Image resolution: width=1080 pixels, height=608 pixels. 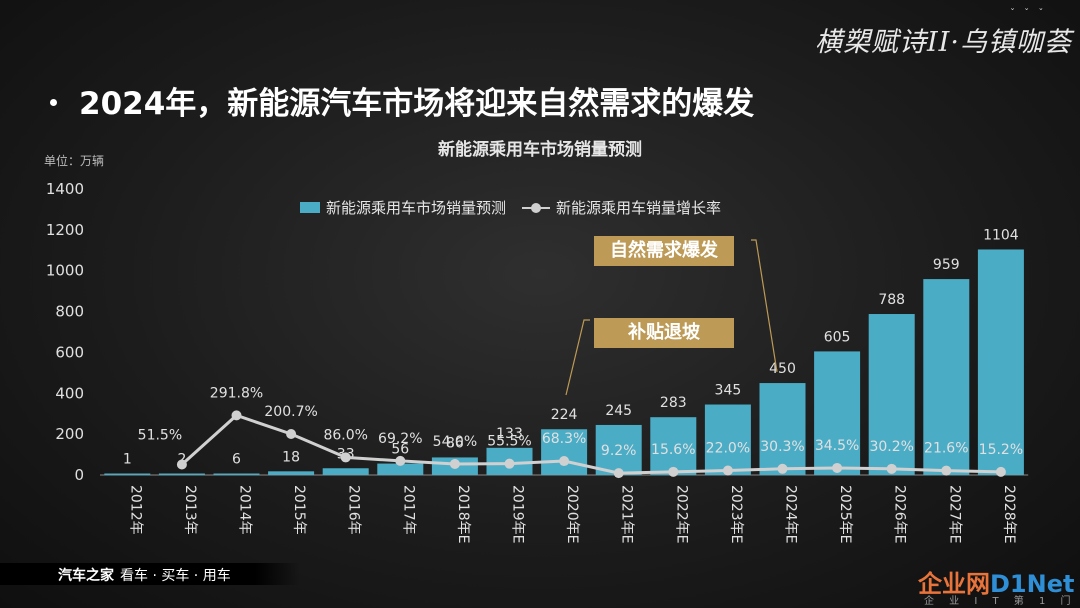 I want to click on x-tick-label: 2013年, so click(x=190, y=510).